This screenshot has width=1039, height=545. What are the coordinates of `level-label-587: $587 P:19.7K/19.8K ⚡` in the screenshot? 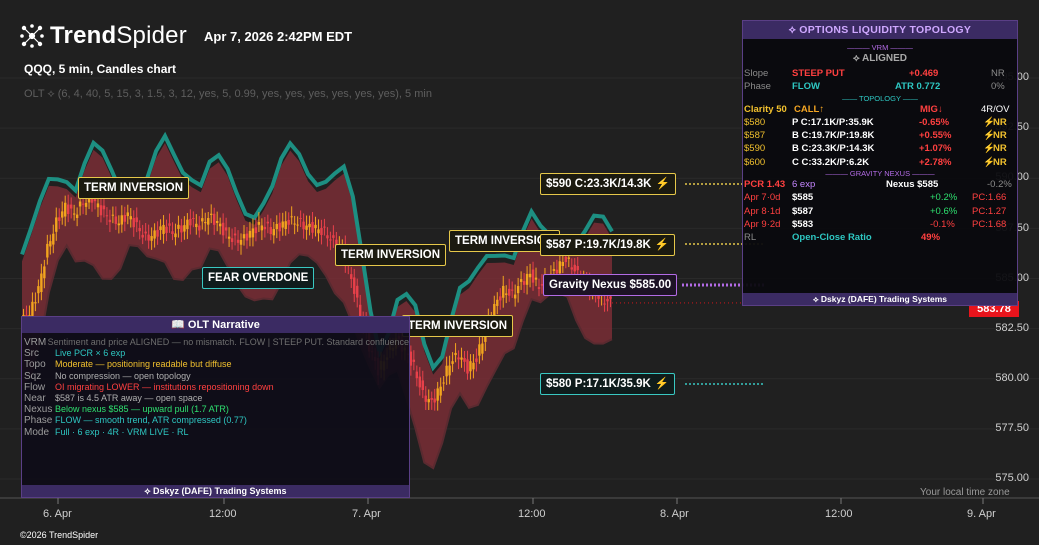 It's located at (608, 245).